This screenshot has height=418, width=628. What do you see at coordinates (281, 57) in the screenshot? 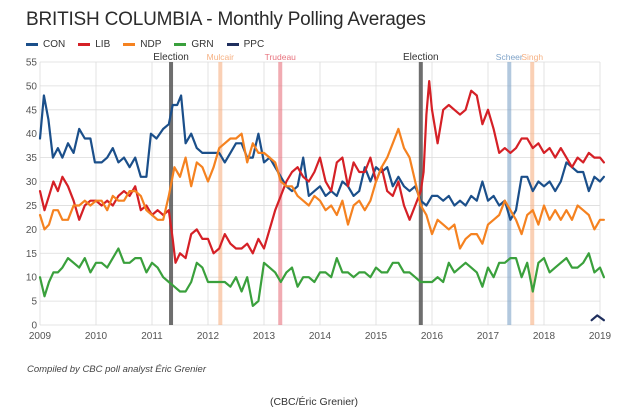
I see `event-label: Trudeau` at bounding box center [281, 57].